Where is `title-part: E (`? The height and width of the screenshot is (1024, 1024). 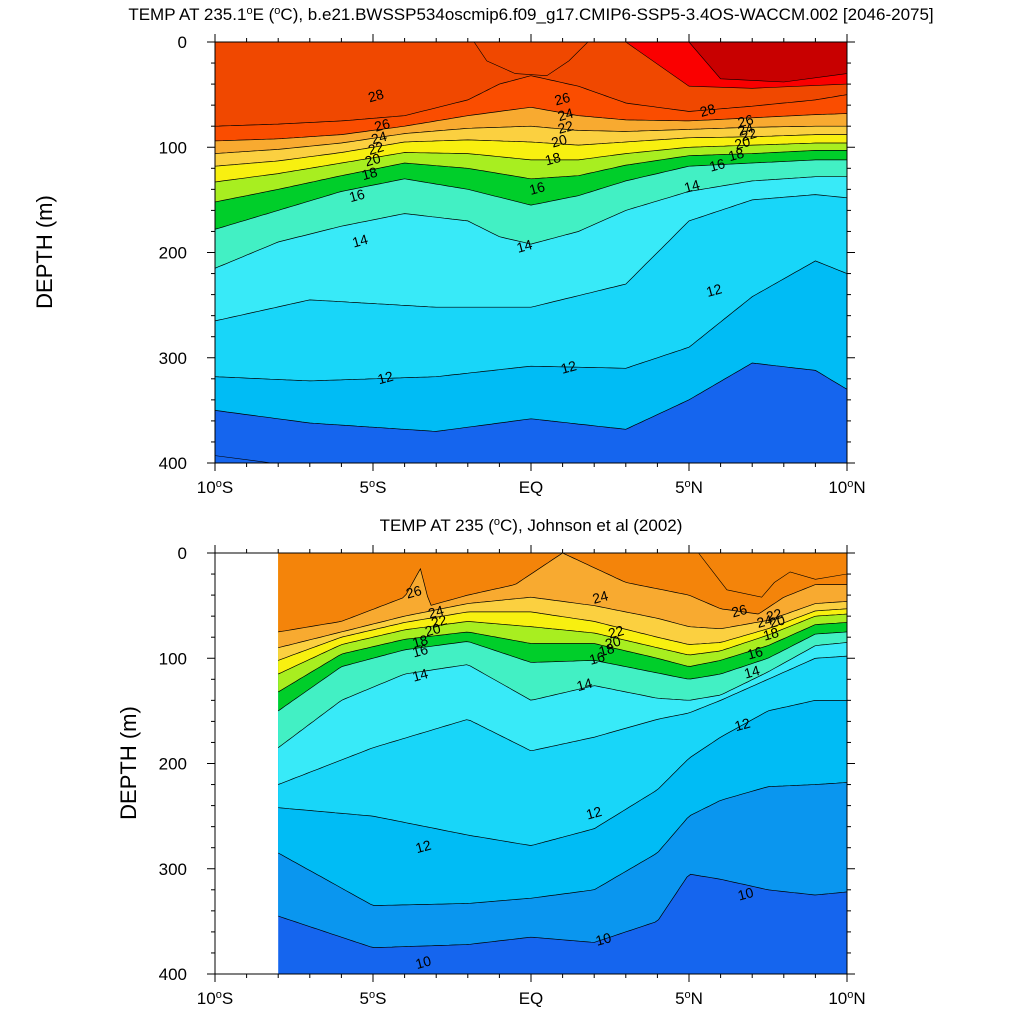
title-part: E ( is located at coordinates (264, 14).